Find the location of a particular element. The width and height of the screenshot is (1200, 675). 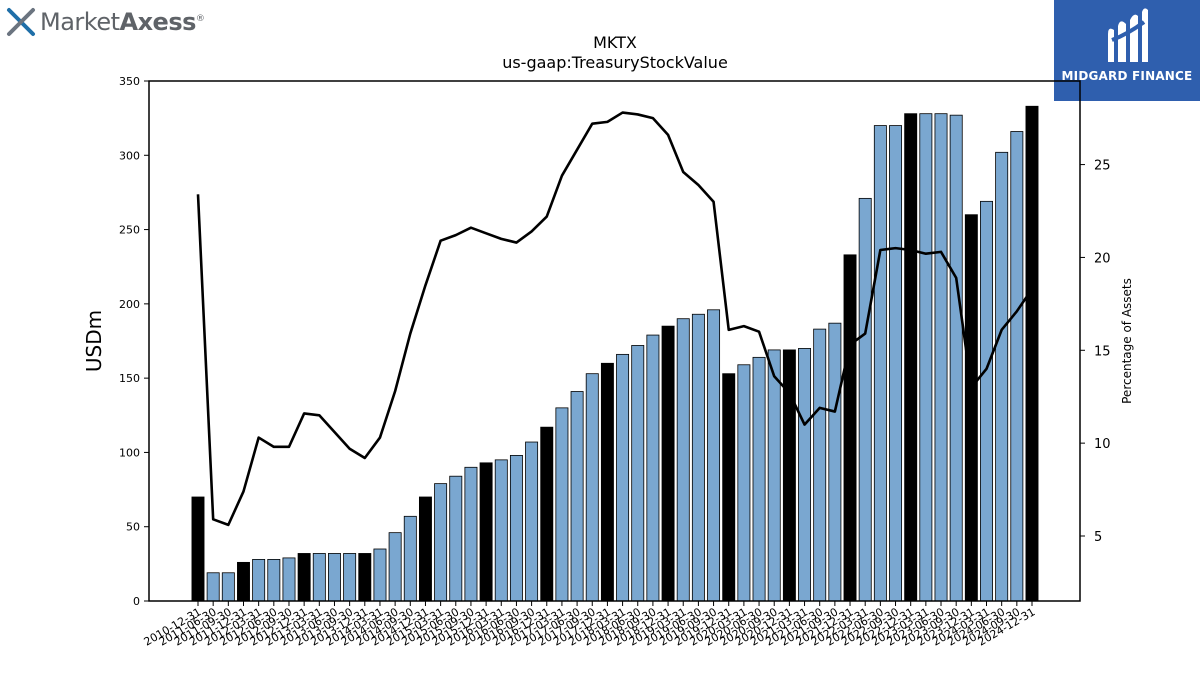

y-tick-label: 50 is located at coordinates (133, 527).